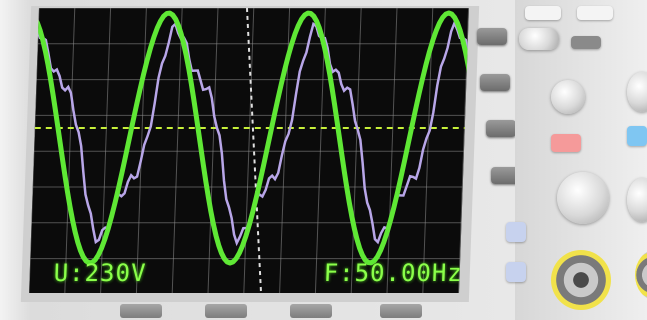  I want to click on time-div-knob, so click(637, 200).